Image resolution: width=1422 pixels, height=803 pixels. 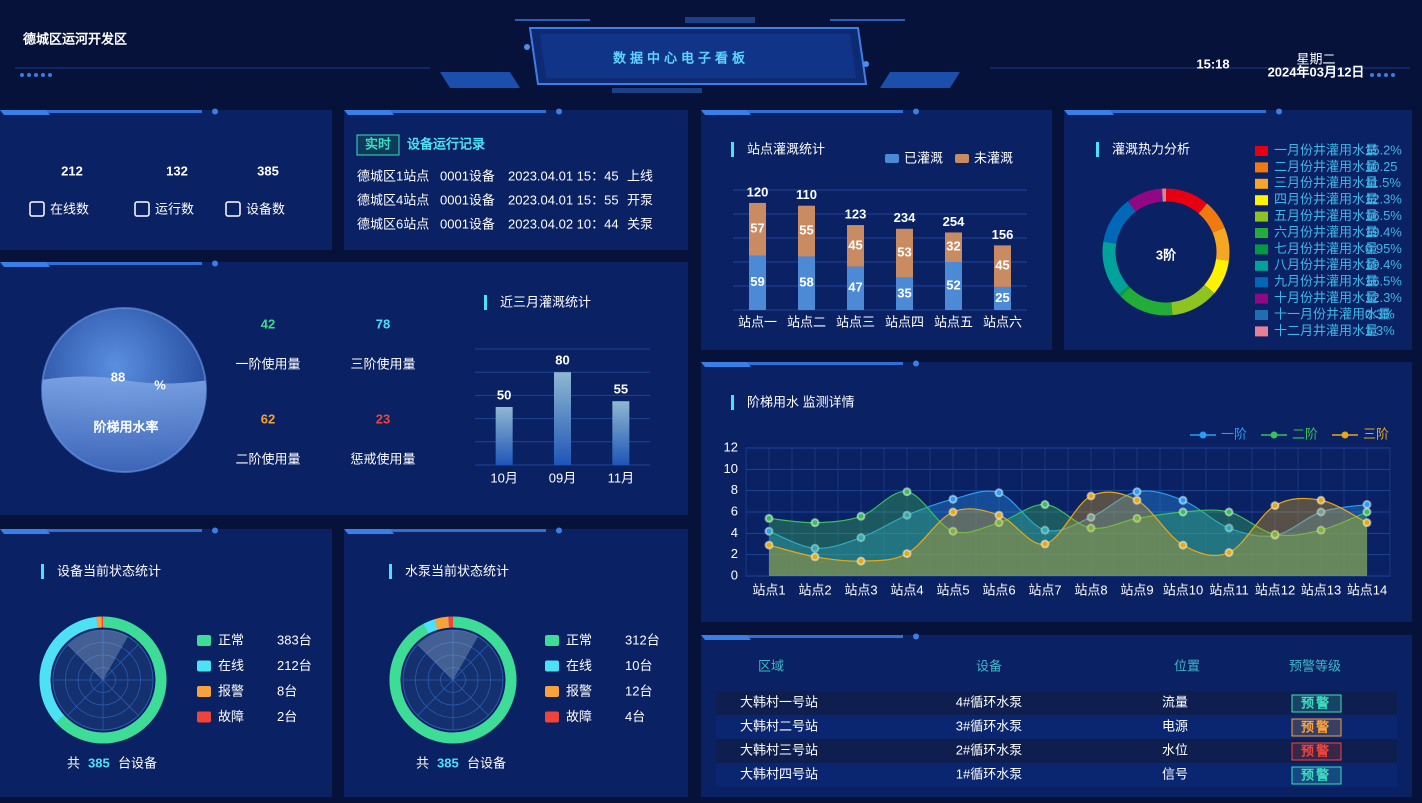 What do you see at coordinates (916, 636) in the screenshot?
I see `panel-dot` at bounding box center [916, 636].